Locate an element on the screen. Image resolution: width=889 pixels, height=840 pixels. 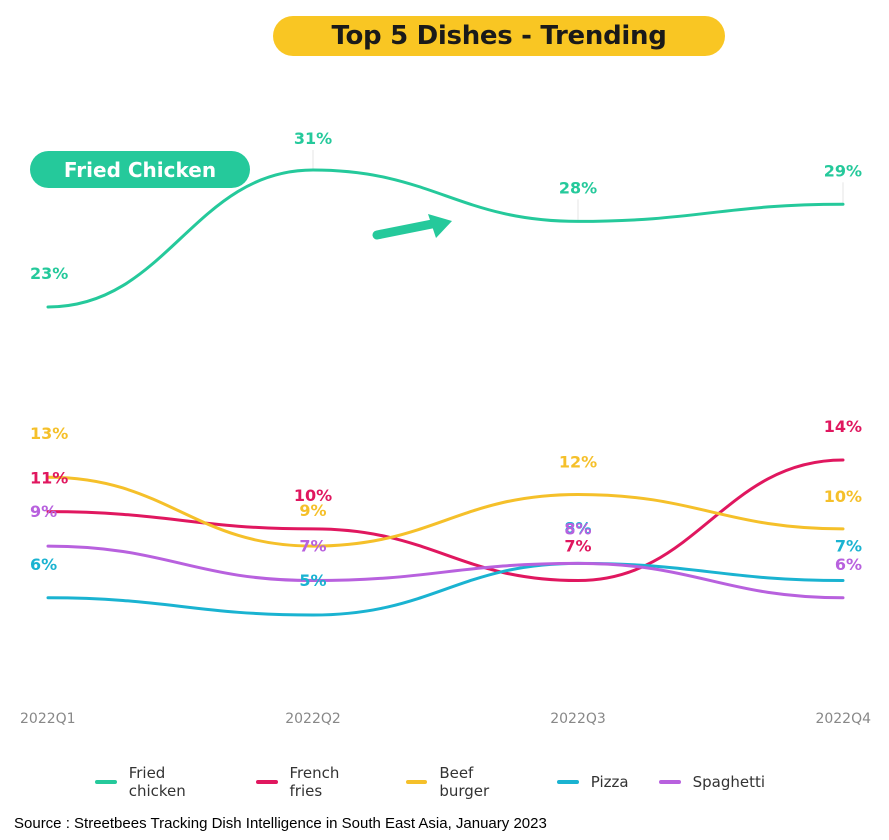
data-label-pizza: 7% is located at coordinates (848, 546).